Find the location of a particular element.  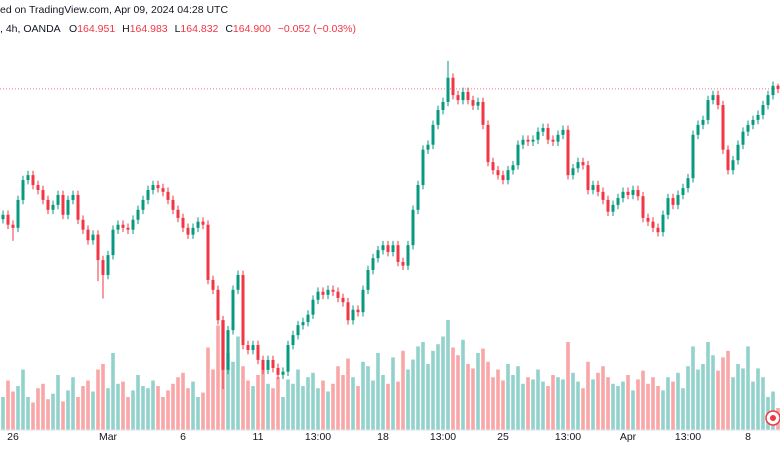

logo-dot is located at coordinates (773, 418).